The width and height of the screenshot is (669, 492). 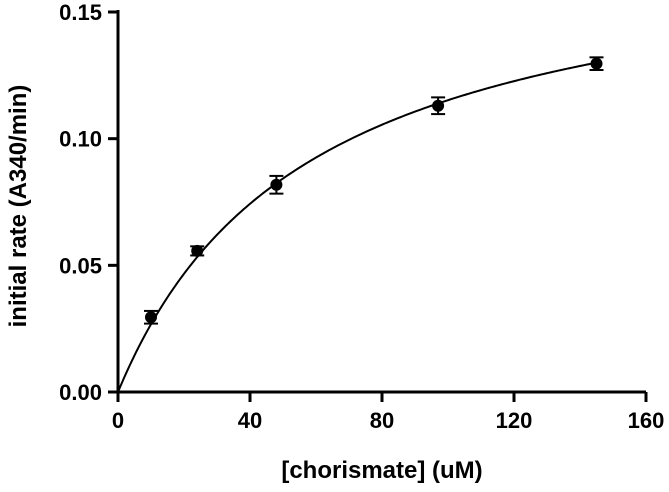 I want to click on y-tick-label: 0.05, so click(x=80, y=265).